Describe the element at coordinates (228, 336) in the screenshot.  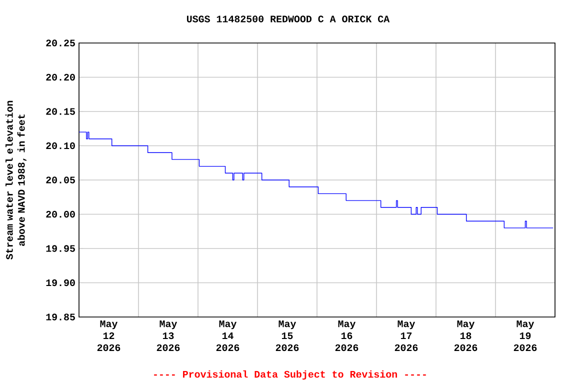
I see `x-tick-label: May 14 2026` at that location.